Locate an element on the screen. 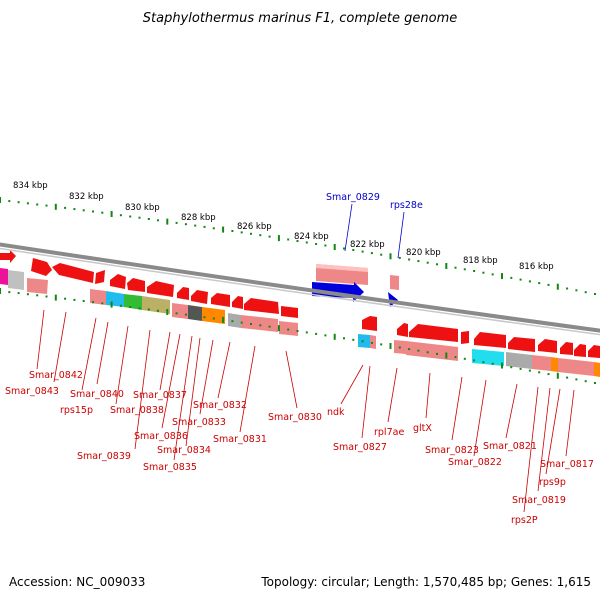 This screenshot has height=600, width=600. gene-label: gltX is located at coordinates (422, 428).